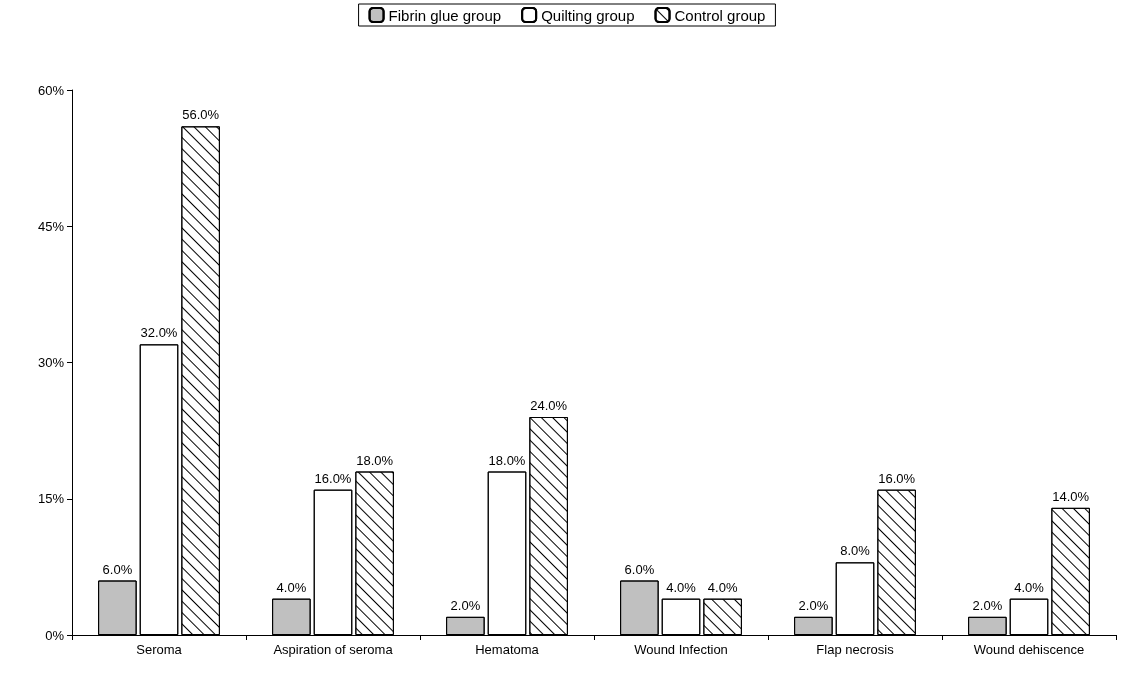 This screenshot has width=1134, height=675. I want to click on y-tick-label: 15%, so click(51, 499).